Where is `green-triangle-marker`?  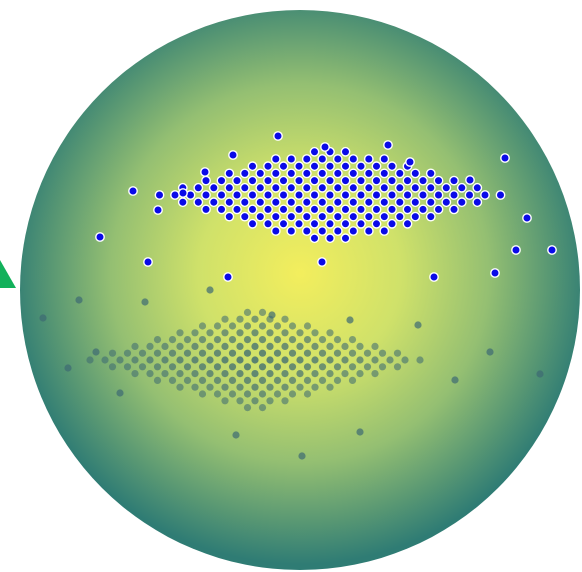
green-triangle-marker is located at coordinates (8, 274).